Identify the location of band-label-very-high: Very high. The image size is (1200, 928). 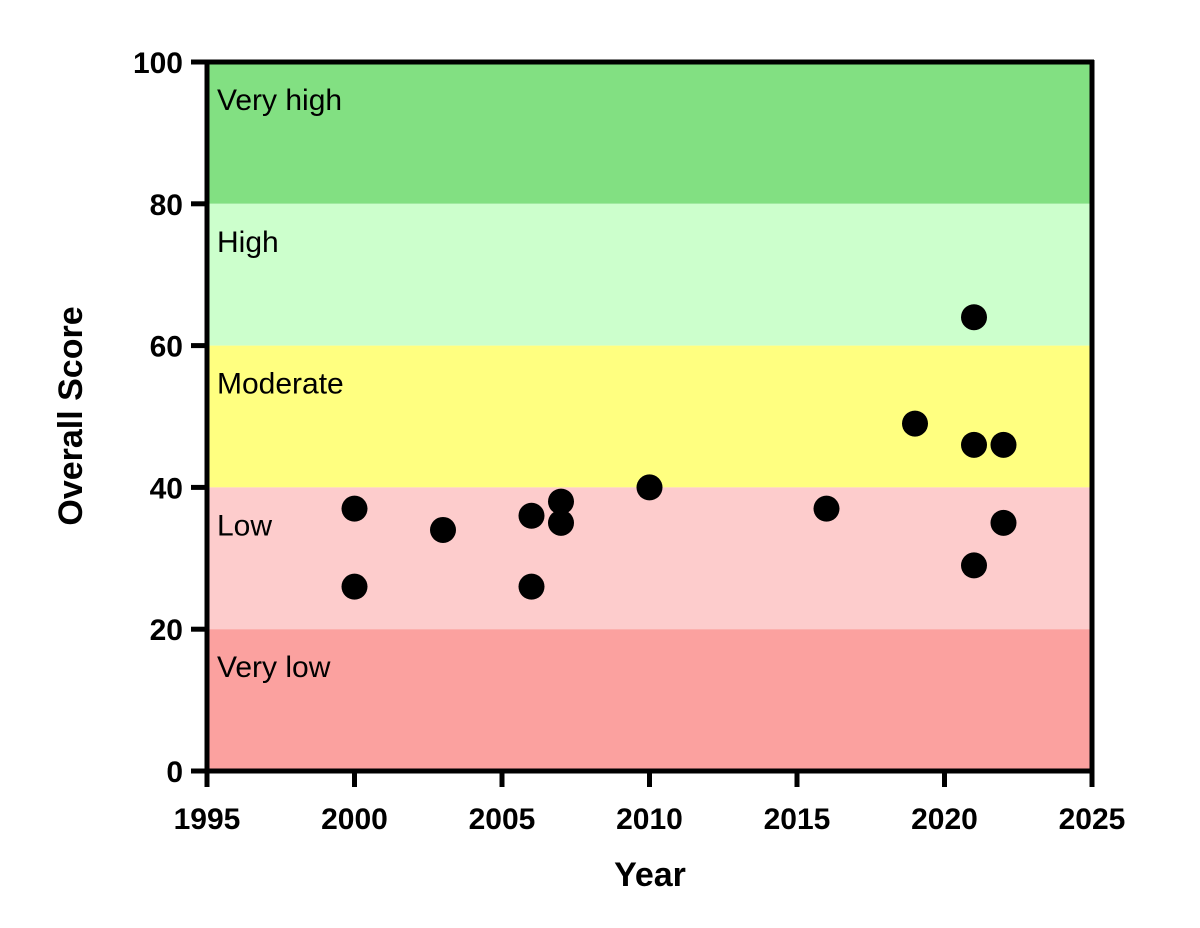
(279, 100).